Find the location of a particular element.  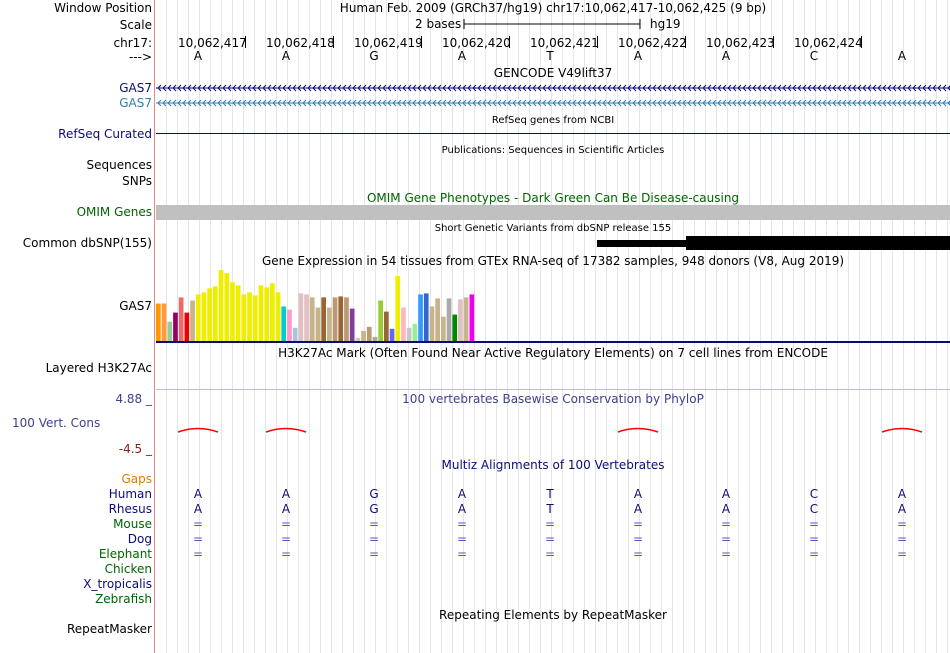

alignment-base: A is located at coordinates (198, 509).